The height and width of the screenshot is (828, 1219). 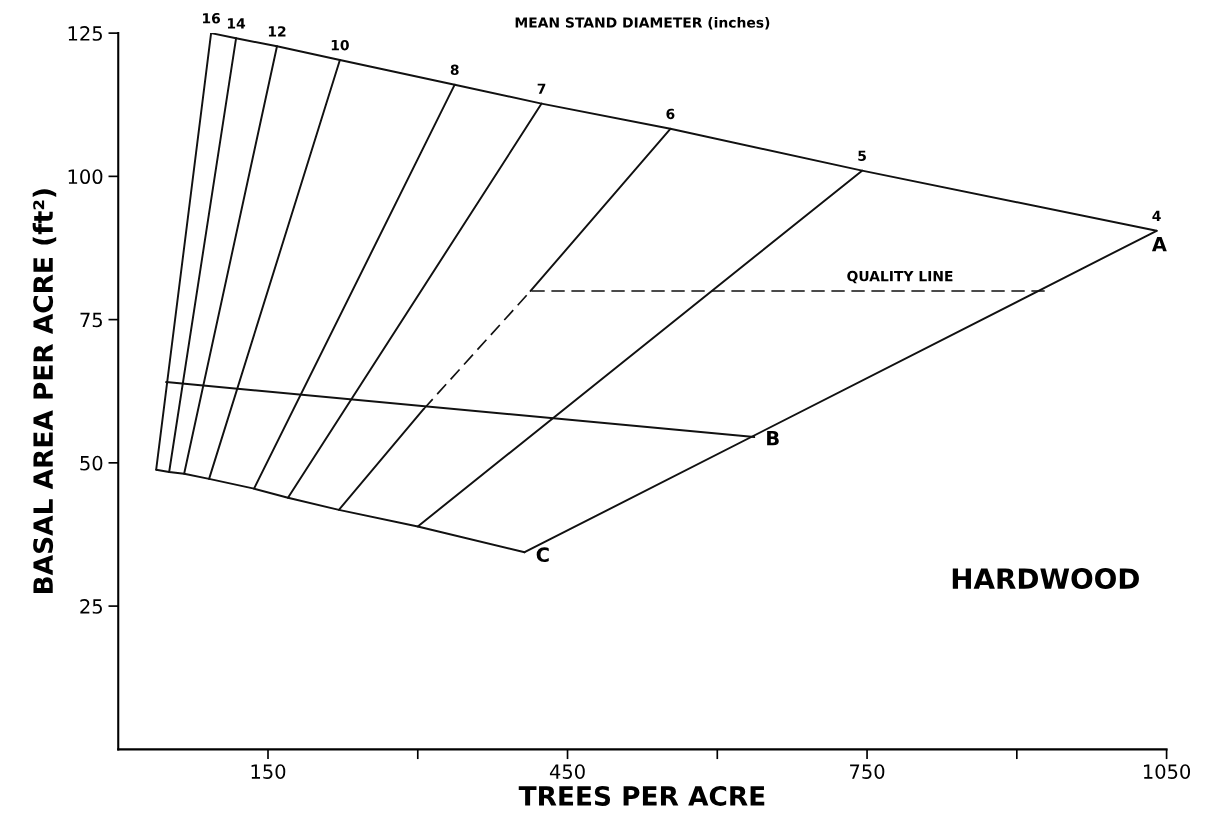 I want to click on x-tick-label: 1050, so click(x=1167, y=771).